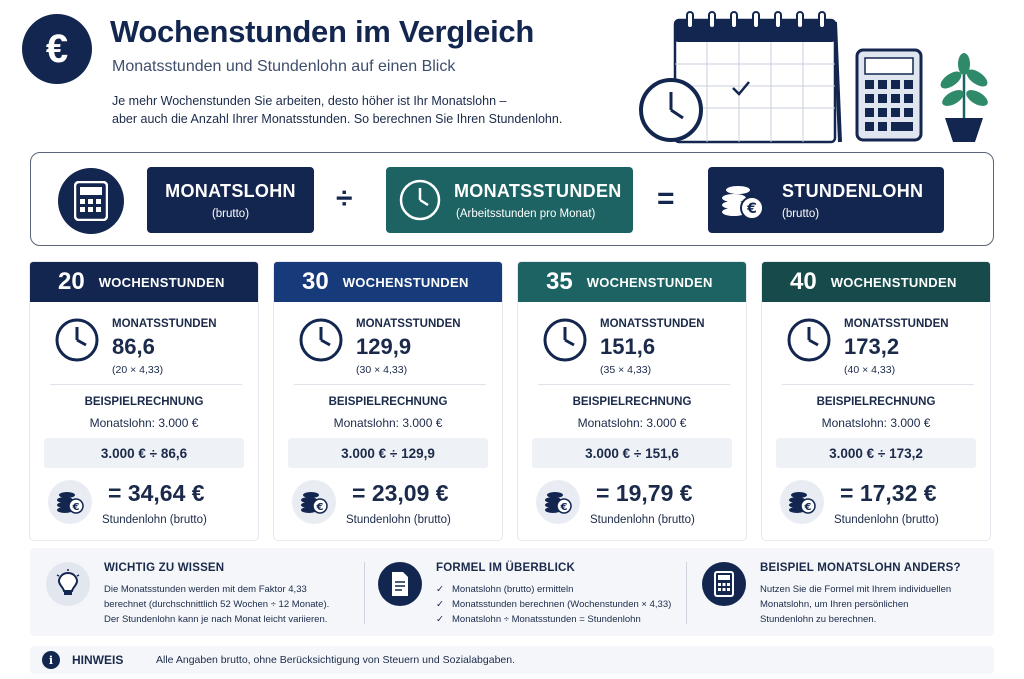  What do you see at coordinates (888, 493) in the screenshot?
I see `stundenlohn-result: = 17,32 €` at bounding box center [888, 493].